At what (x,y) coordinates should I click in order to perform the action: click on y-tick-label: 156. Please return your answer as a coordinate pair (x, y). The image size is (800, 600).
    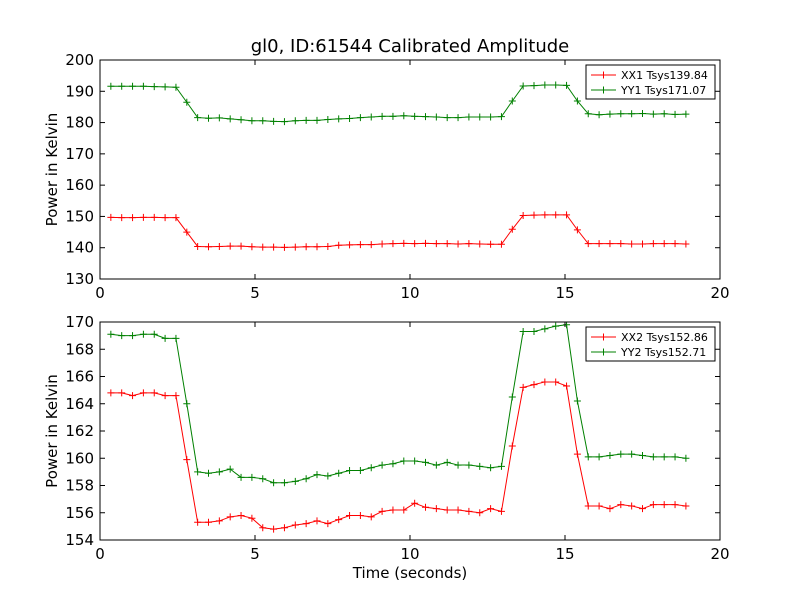
    Looking at the image, I should click on (79, 513).